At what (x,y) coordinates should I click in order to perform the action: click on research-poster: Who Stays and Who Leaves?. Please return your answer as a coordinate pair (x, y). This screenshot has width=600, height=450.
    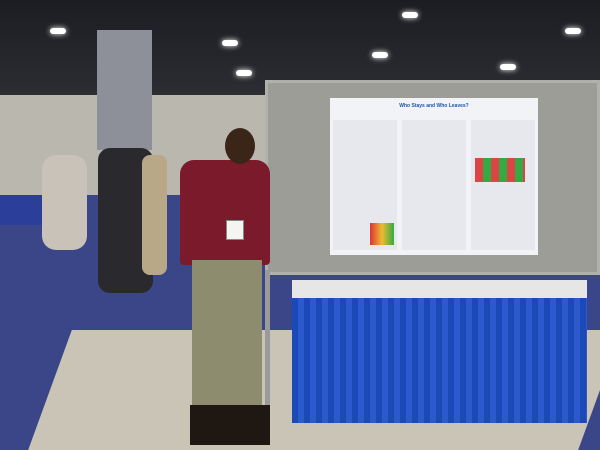
    Looking at the image, I should click on (434, 176).